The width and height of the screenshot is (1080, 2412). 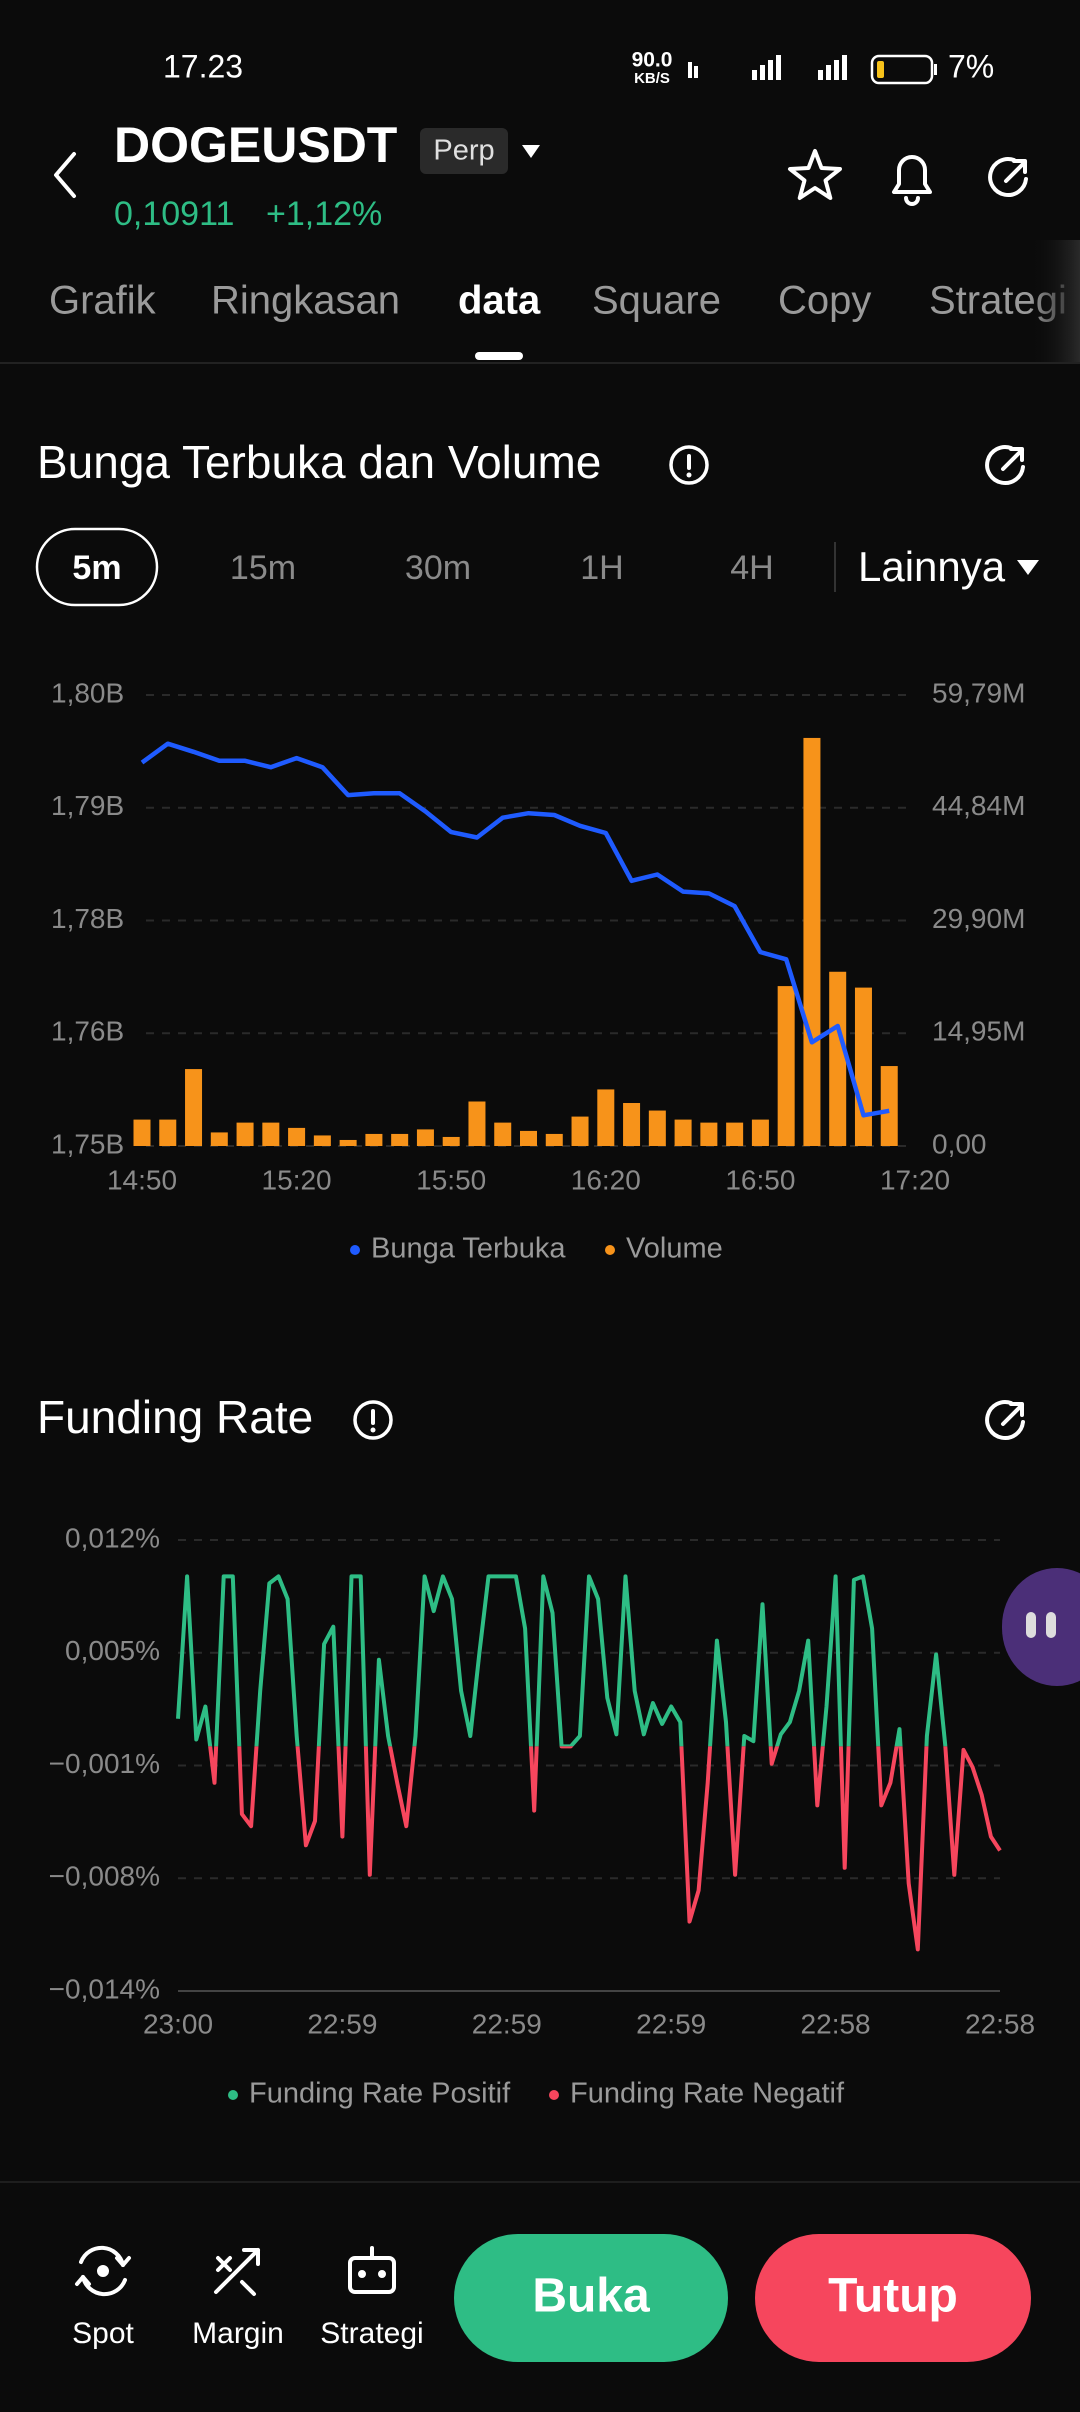 What do you see at coordinates (255, 145) in the screenshot?
I see `symbol: DOGEUSDT` at bounding box center [255, 145].